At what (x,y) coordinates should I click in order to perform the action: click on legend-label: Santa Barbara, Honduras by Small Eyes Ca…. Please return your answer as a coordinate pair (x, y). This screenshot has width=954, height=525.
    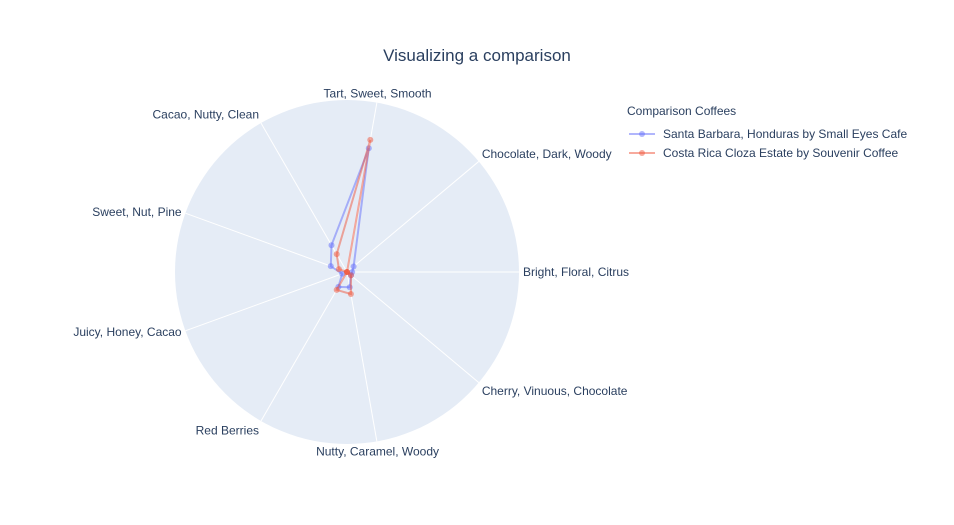
    Looking at the image, I should click on (785, 133).